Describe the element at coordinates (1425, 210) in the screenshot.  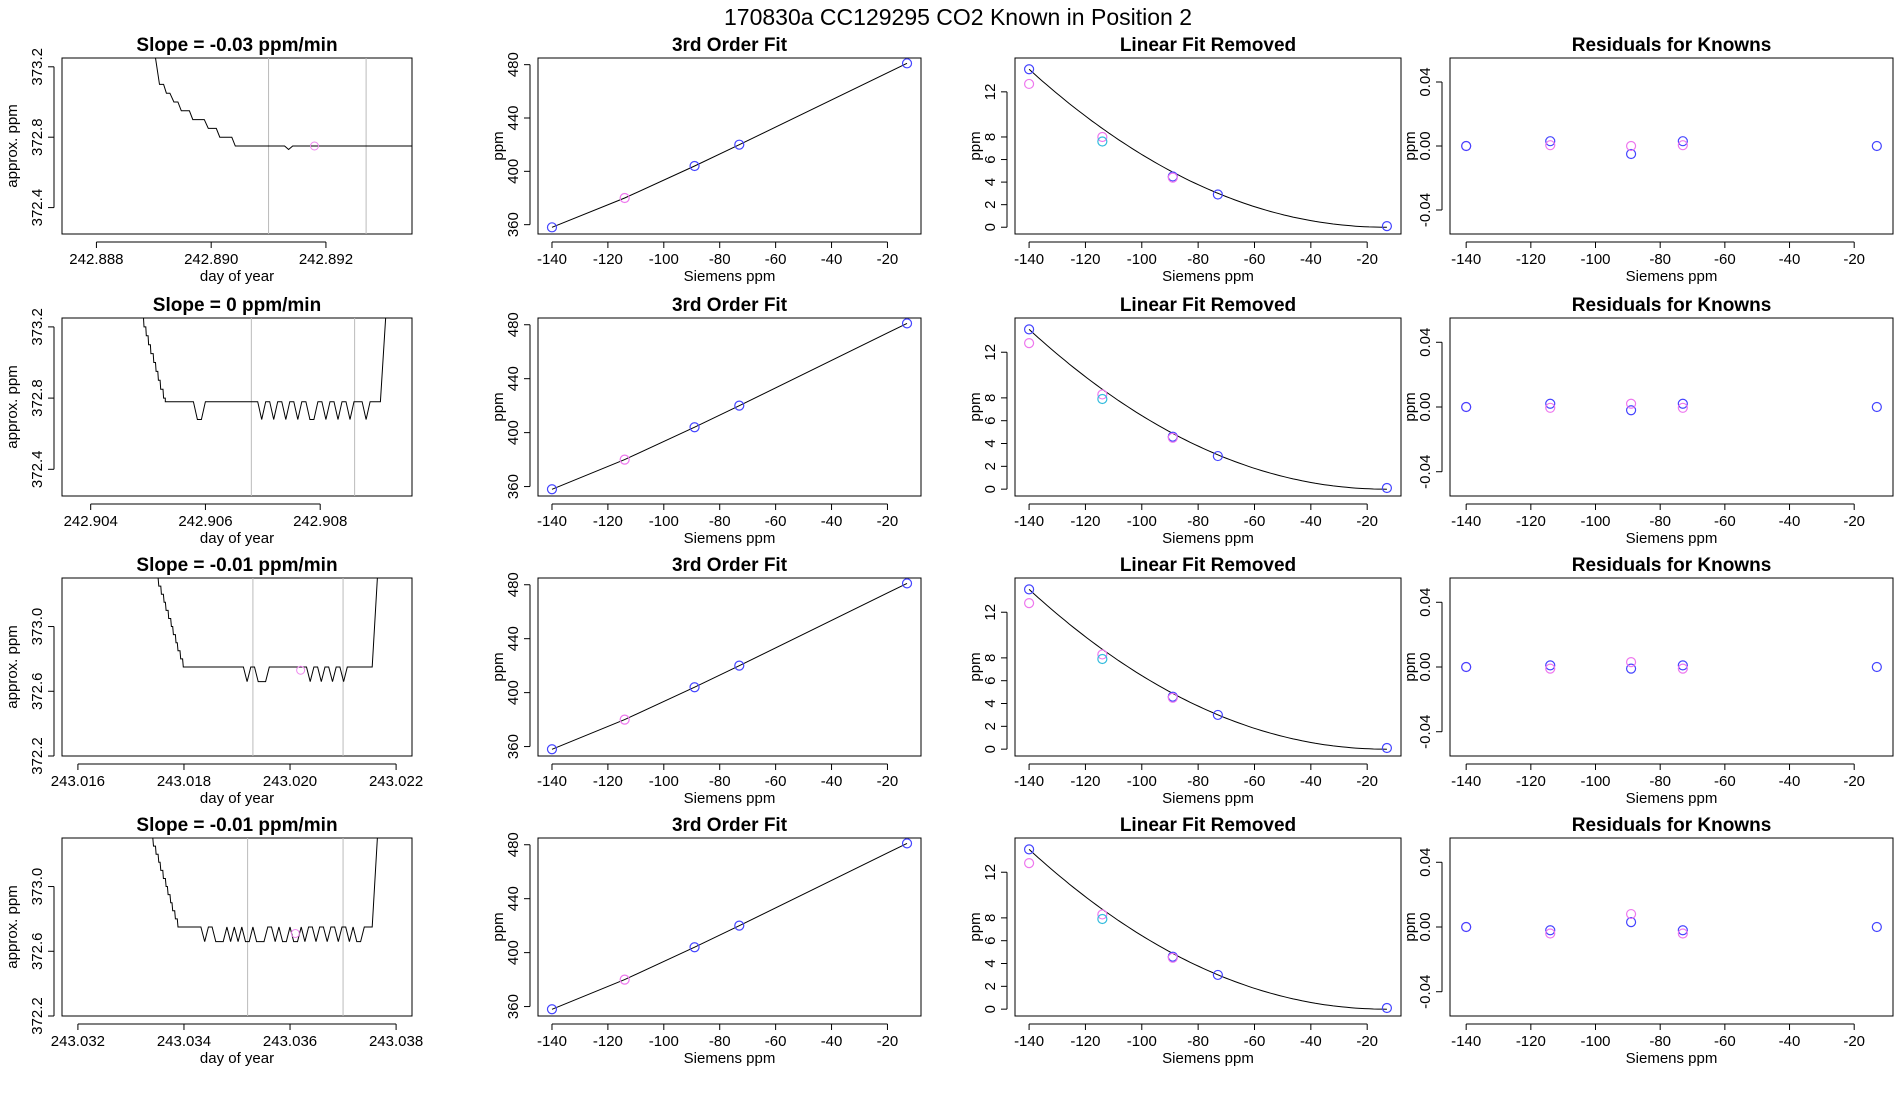
I see `y-tick-label: -0.04` at that location.